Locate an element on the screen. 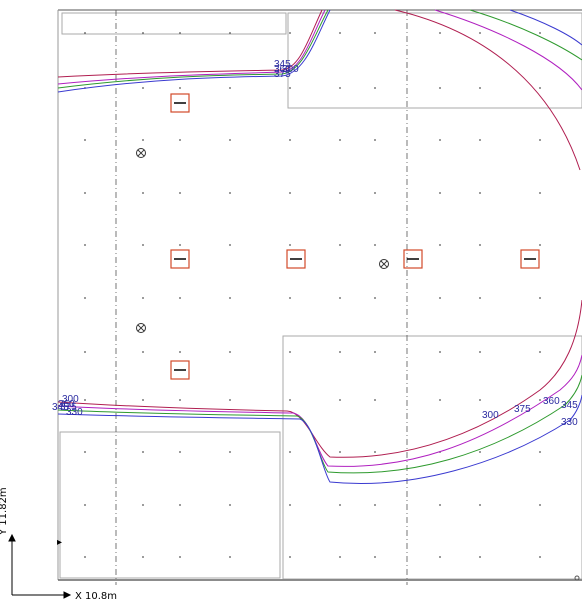  contour-labels-right: 300 375 360 345 330 is located at coordinates (530, 412).